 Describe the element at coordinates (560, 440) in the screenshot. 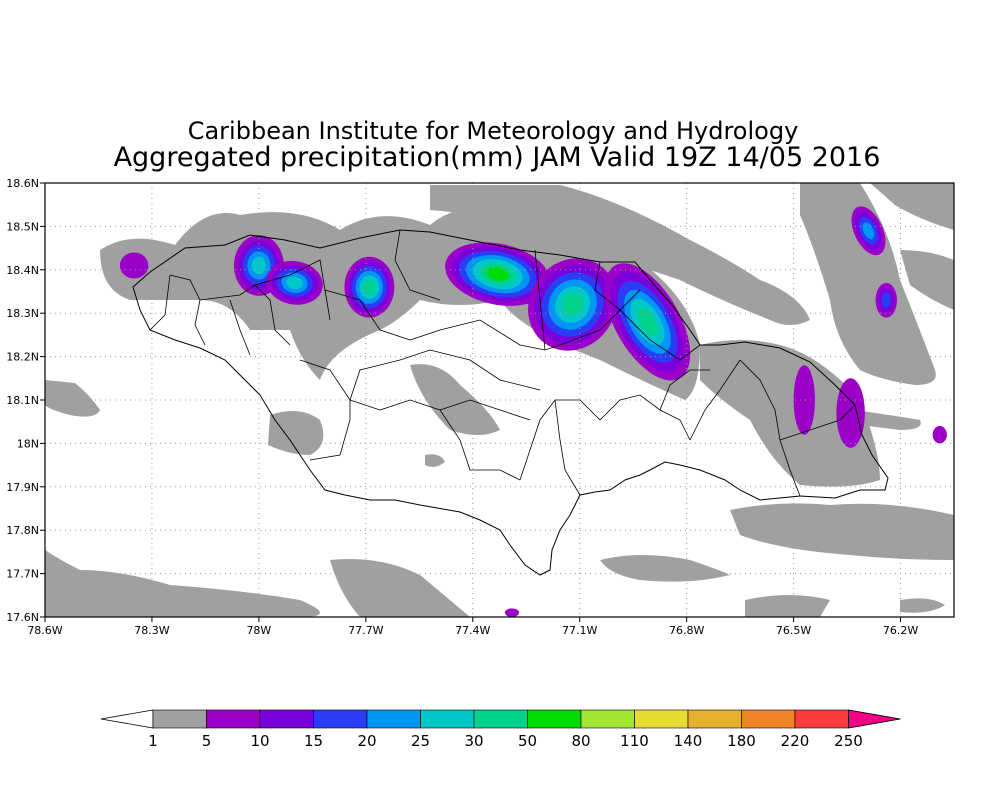

I see `parish-boundary-clarendon` at that location.